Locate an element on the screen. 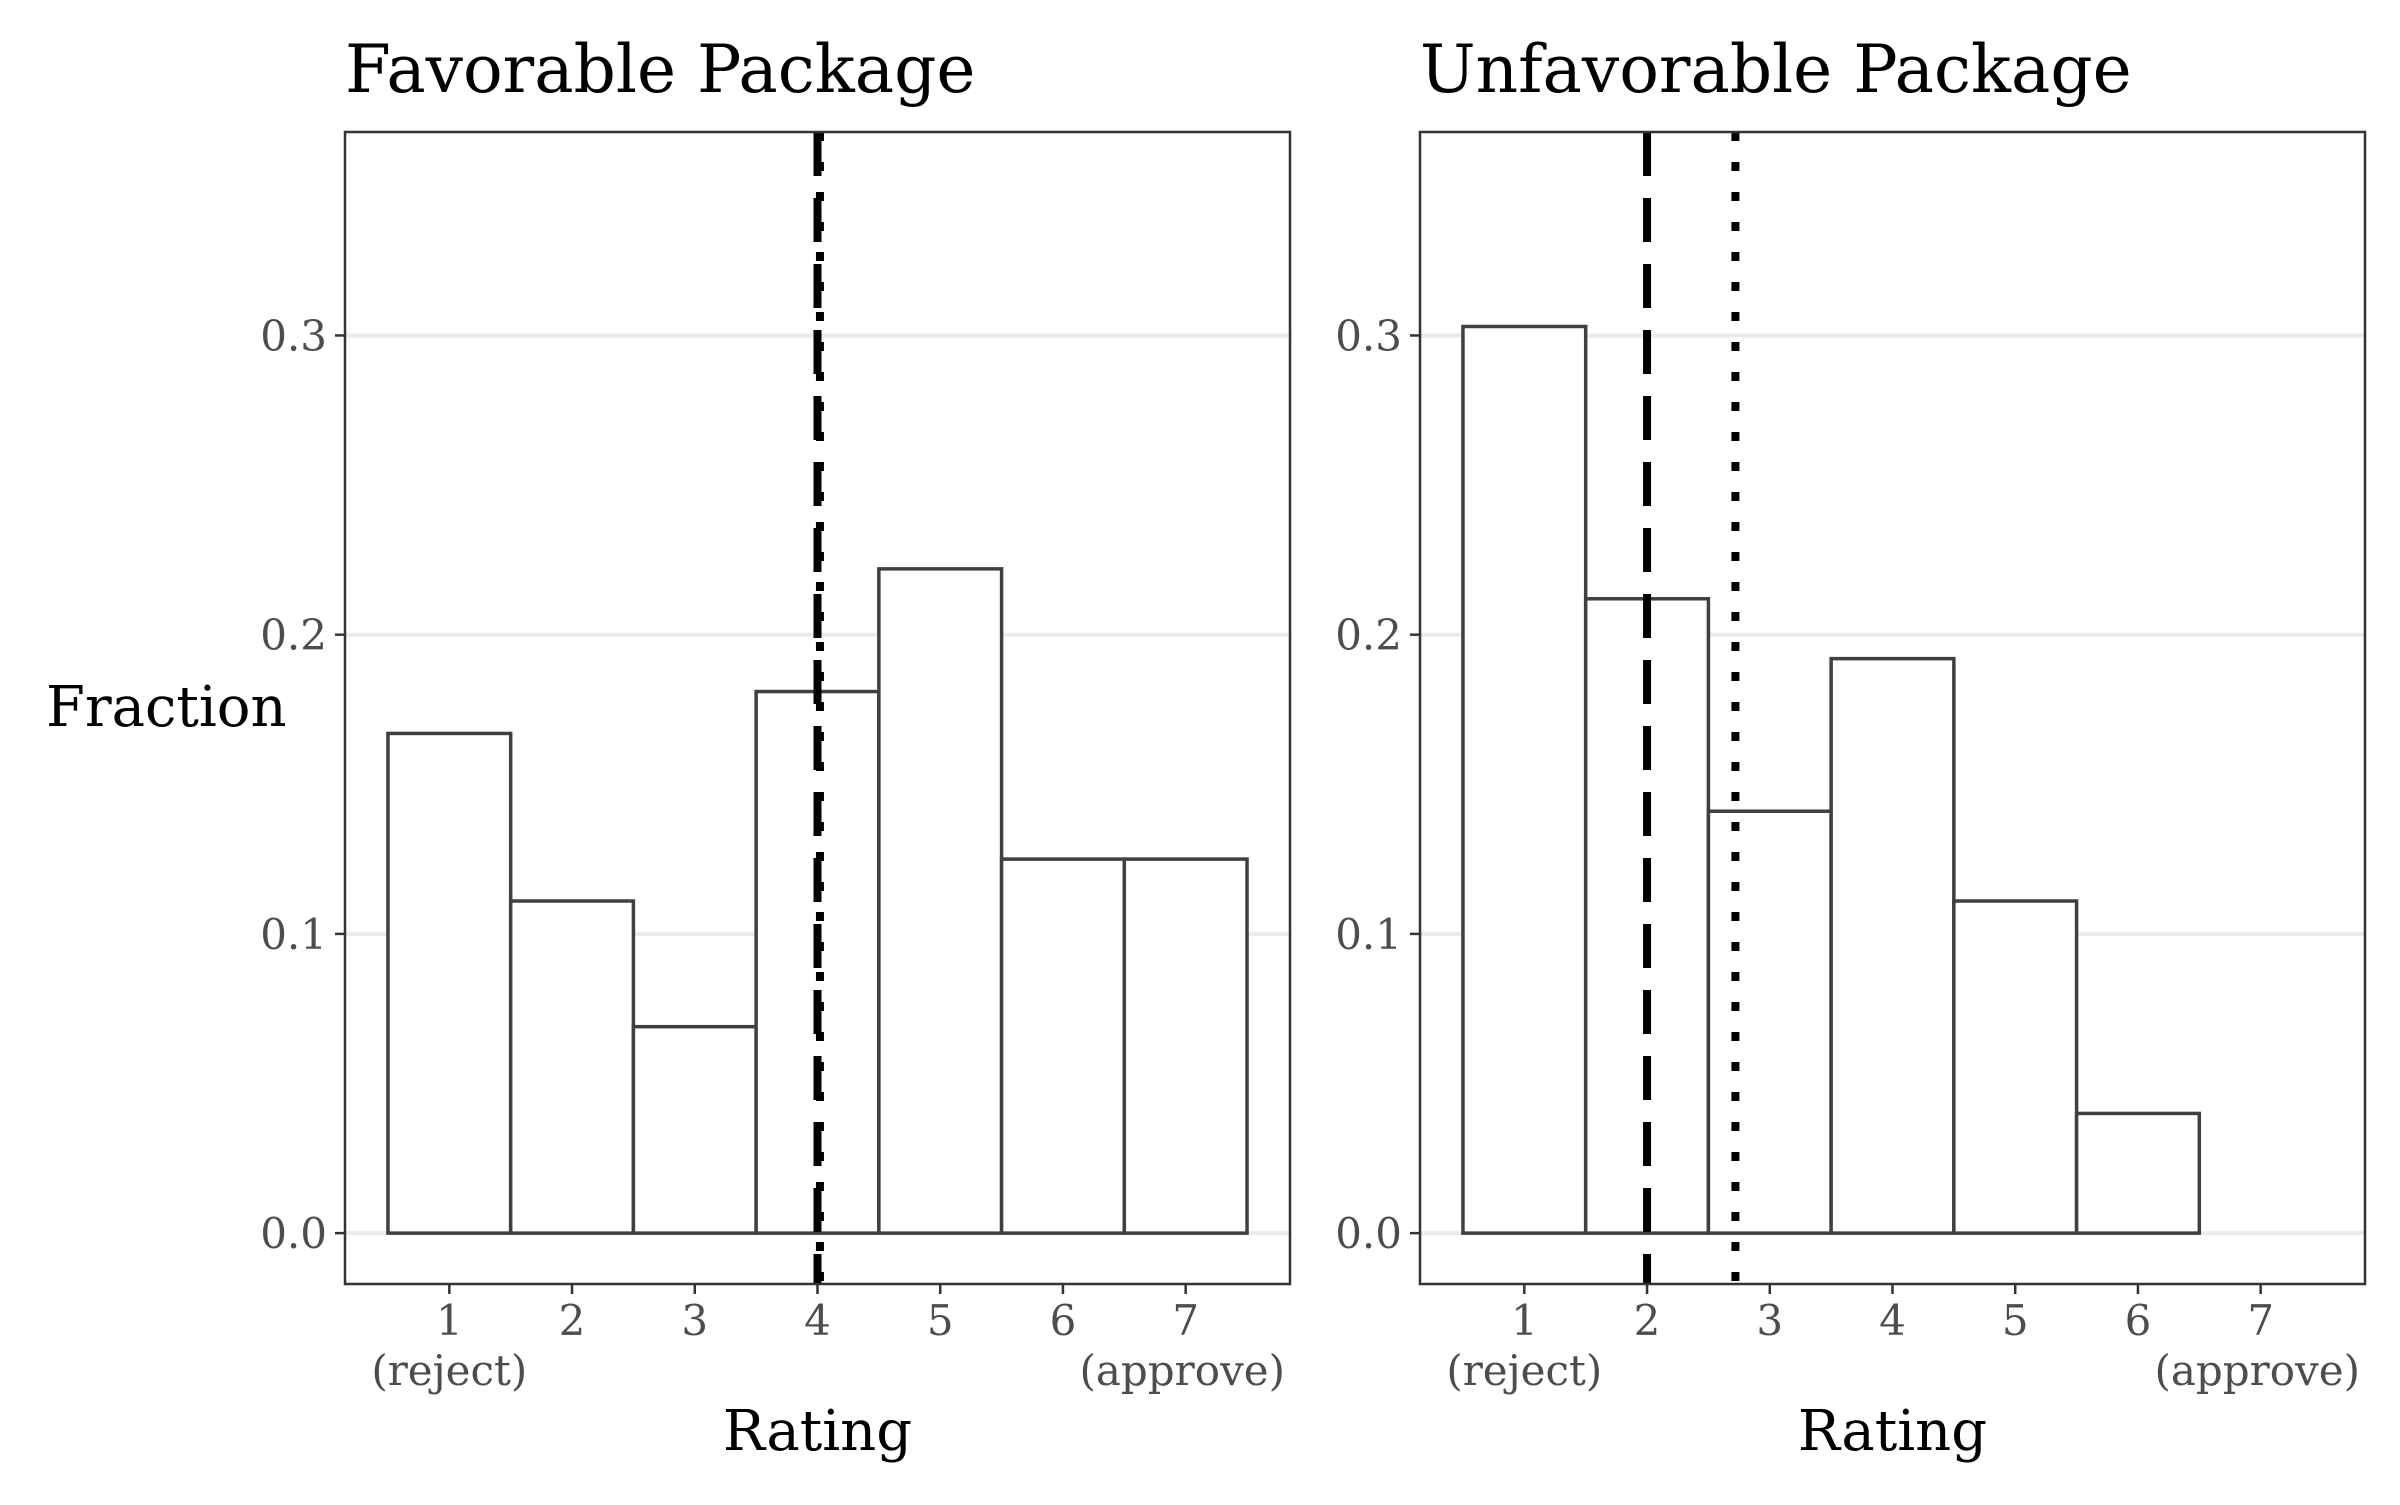 Image resolution: width=2400 pixels, height=1505 pixels. panel-title: Unfavorable Package is located at coordinates (1776, 69).